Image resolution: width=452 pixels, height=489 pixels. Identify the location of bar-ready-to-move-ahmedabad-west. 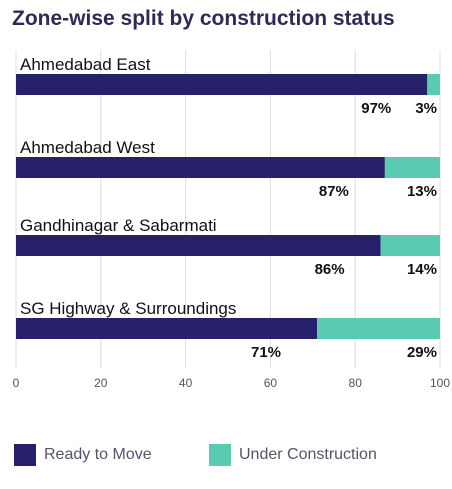
(200, 167).